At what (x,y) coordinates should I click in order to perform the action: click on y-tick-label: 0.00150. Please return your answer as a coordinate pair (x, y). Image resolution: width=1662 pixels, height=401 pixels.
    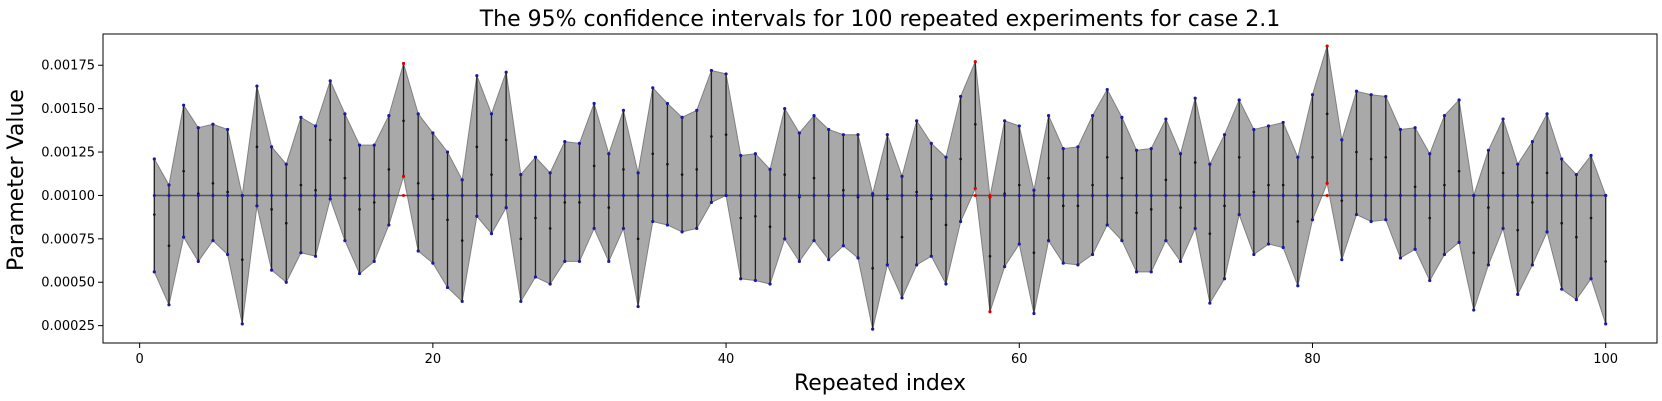
    Looking at the image, I should click on (68, 109).